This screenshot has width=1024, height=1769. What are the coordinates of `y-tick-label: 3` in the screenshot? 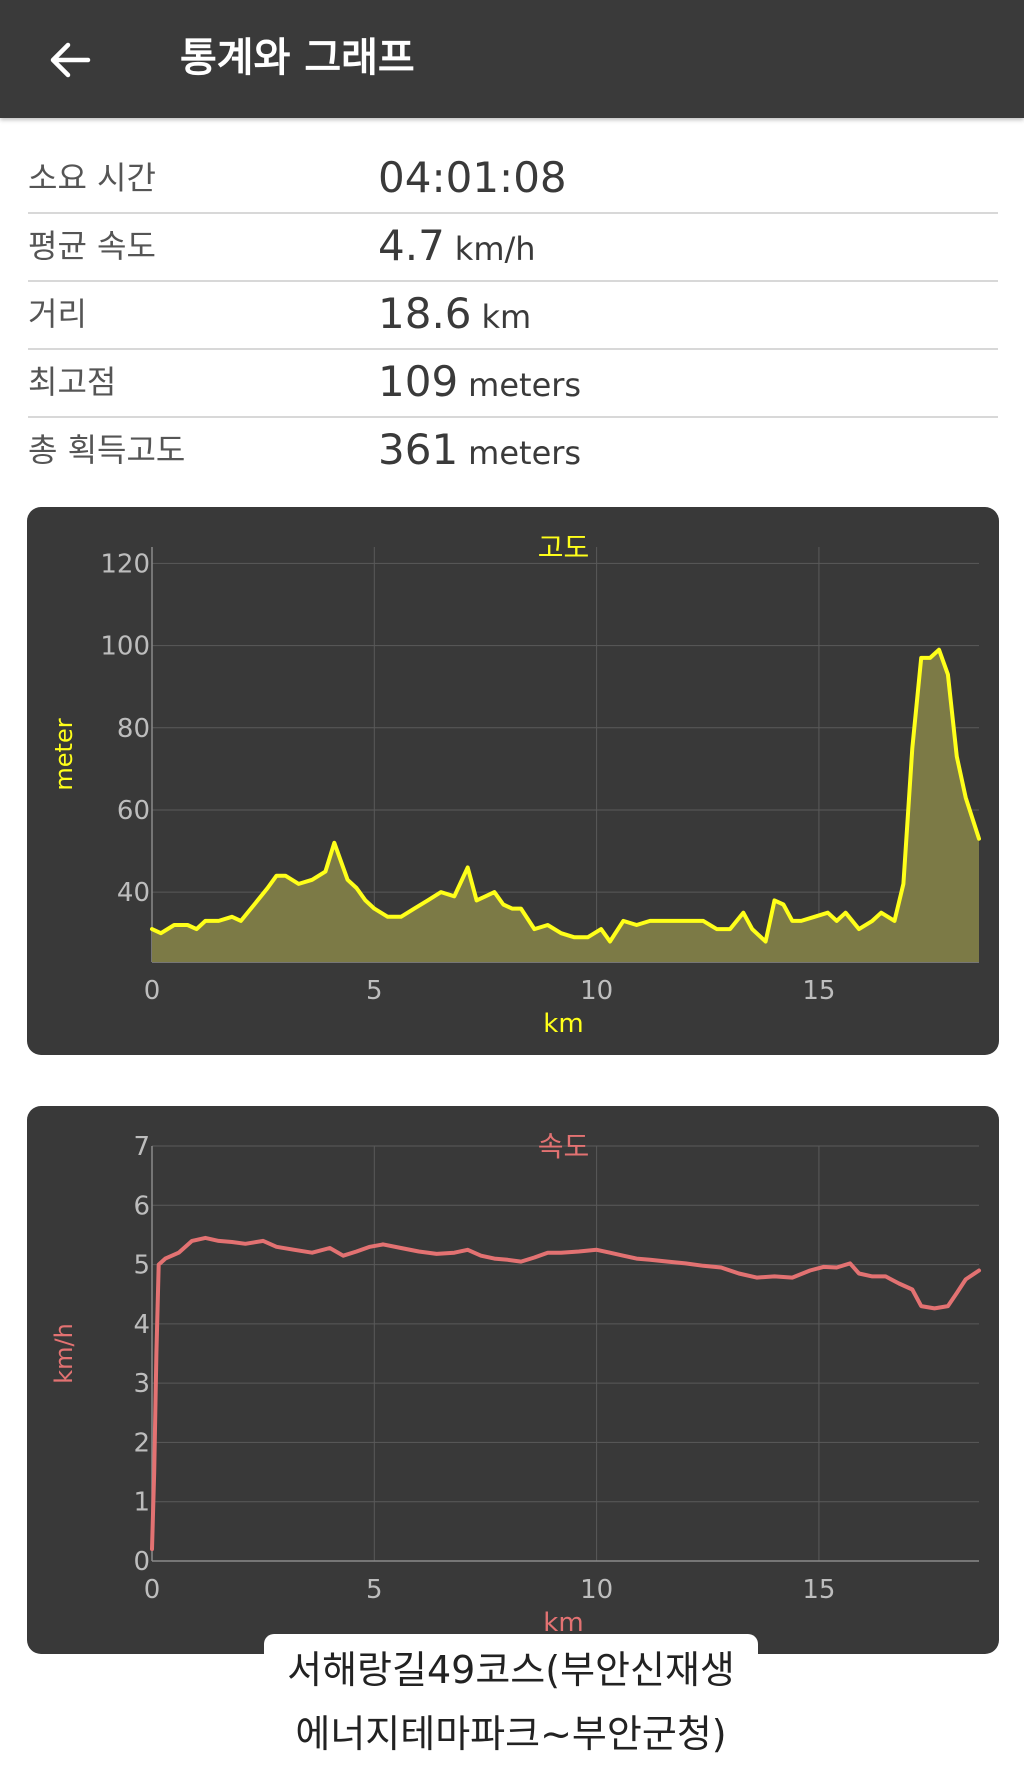 It's located at (141, 1384).